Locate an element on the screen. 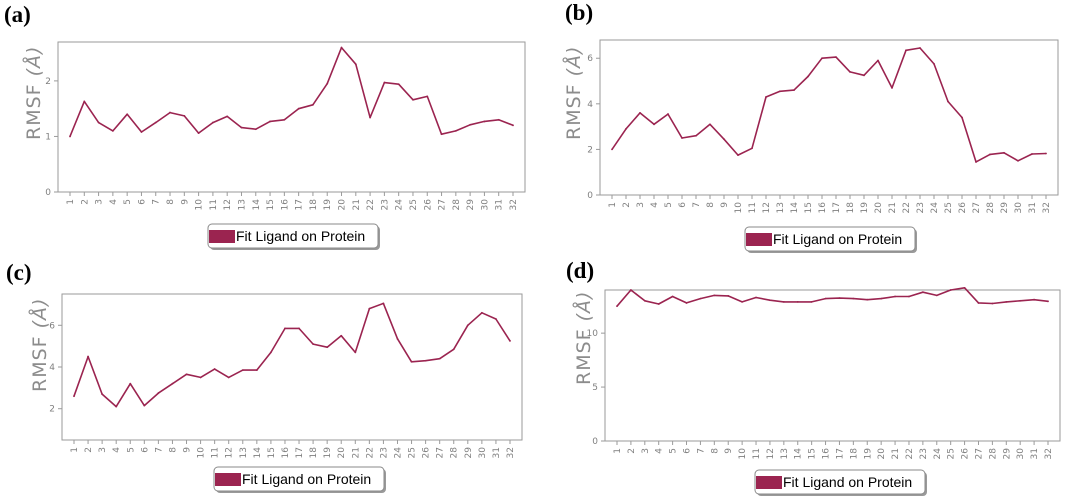  x-tick-label: 23 is located at coordinates (385, 204).